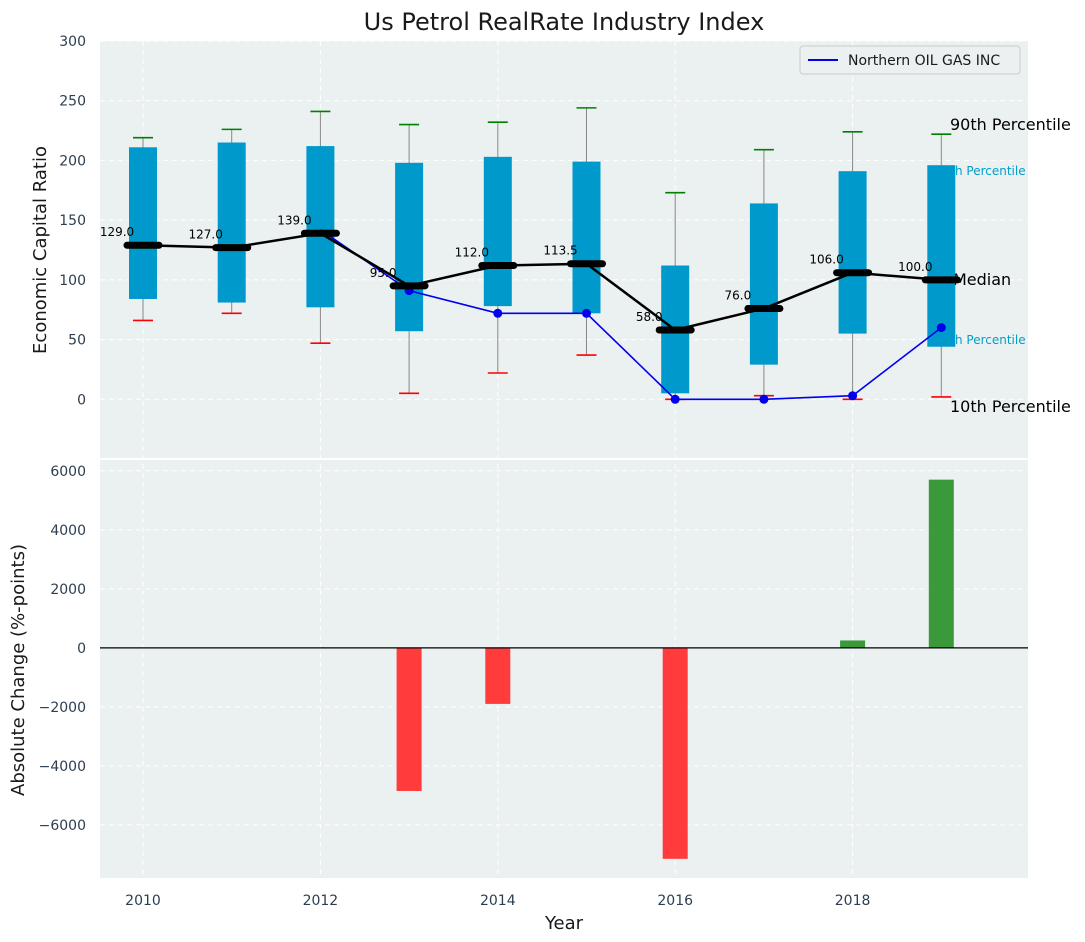  Describe the element at coordinates (40, 250) in the screenshot. I see `top-y-axis-label: Economic Capital Ratio` at that location.